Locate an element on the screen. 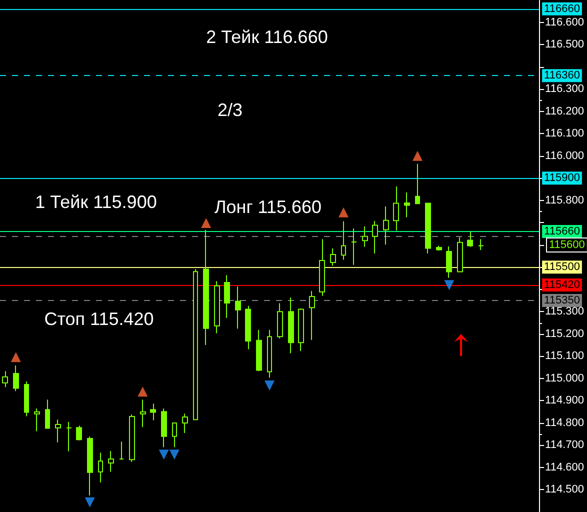 The height and width of the screenshot is (512, 587). y-tick-label: 116.100 is located at coordinates (564, 134).